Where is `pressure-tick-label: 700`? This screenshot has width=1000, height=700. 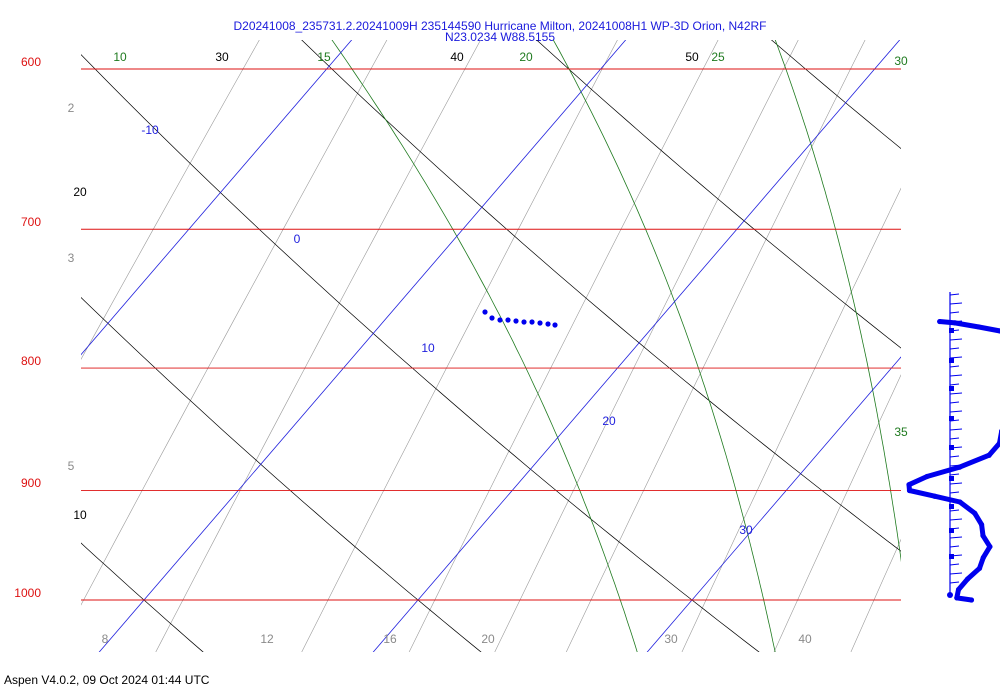 pressure-tick-label: 700 is located at coordinates (31, 222).